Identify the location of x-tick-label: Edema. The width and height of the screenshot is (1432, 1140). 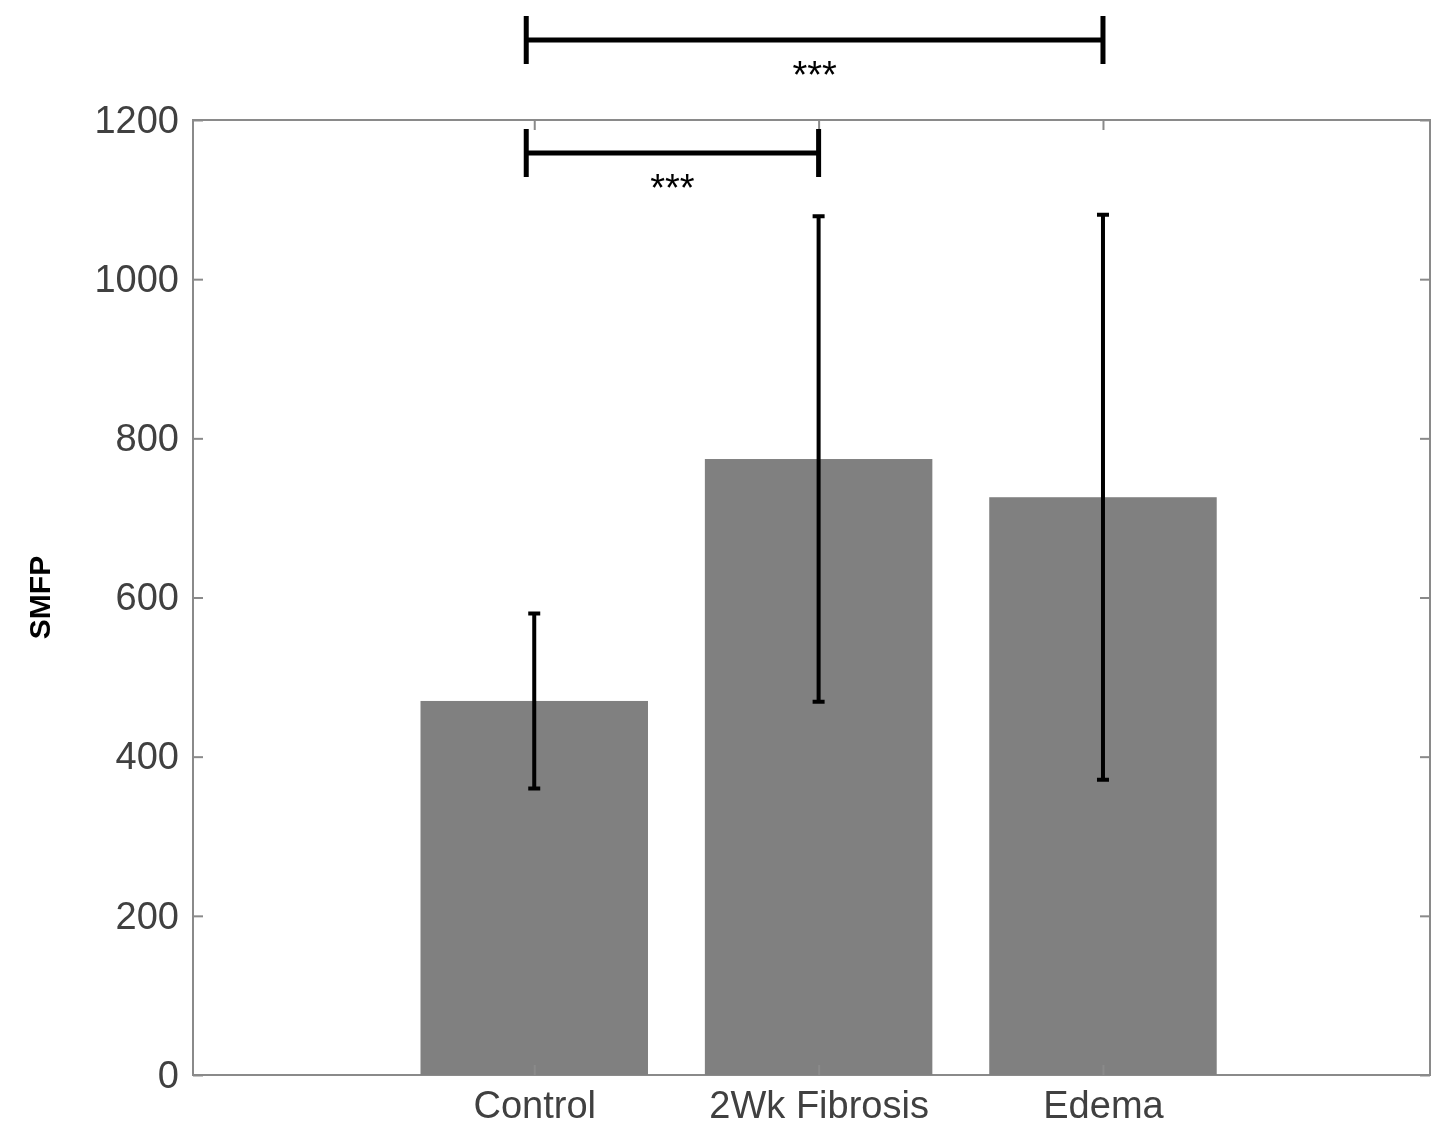
(1104, 1104).